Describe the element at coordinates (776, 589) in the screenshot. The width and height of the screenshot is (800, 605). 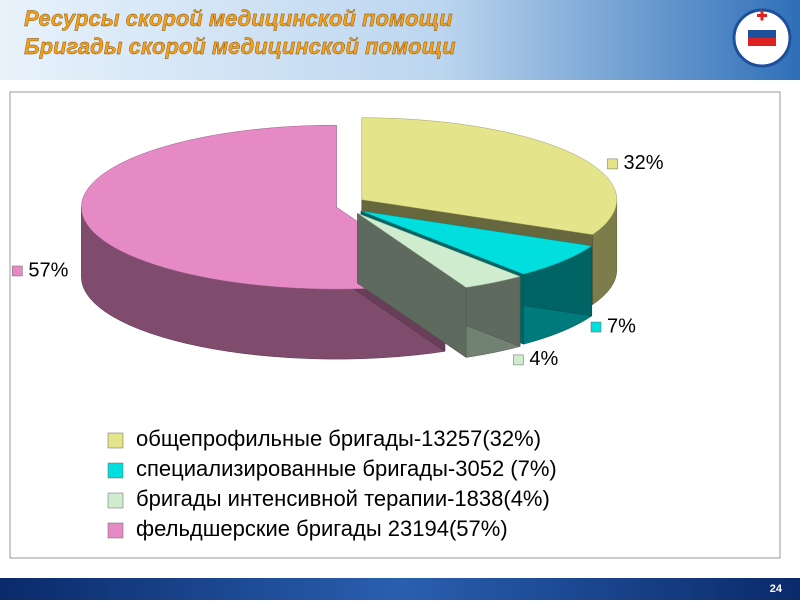
I see `page-number: 24` at that location.